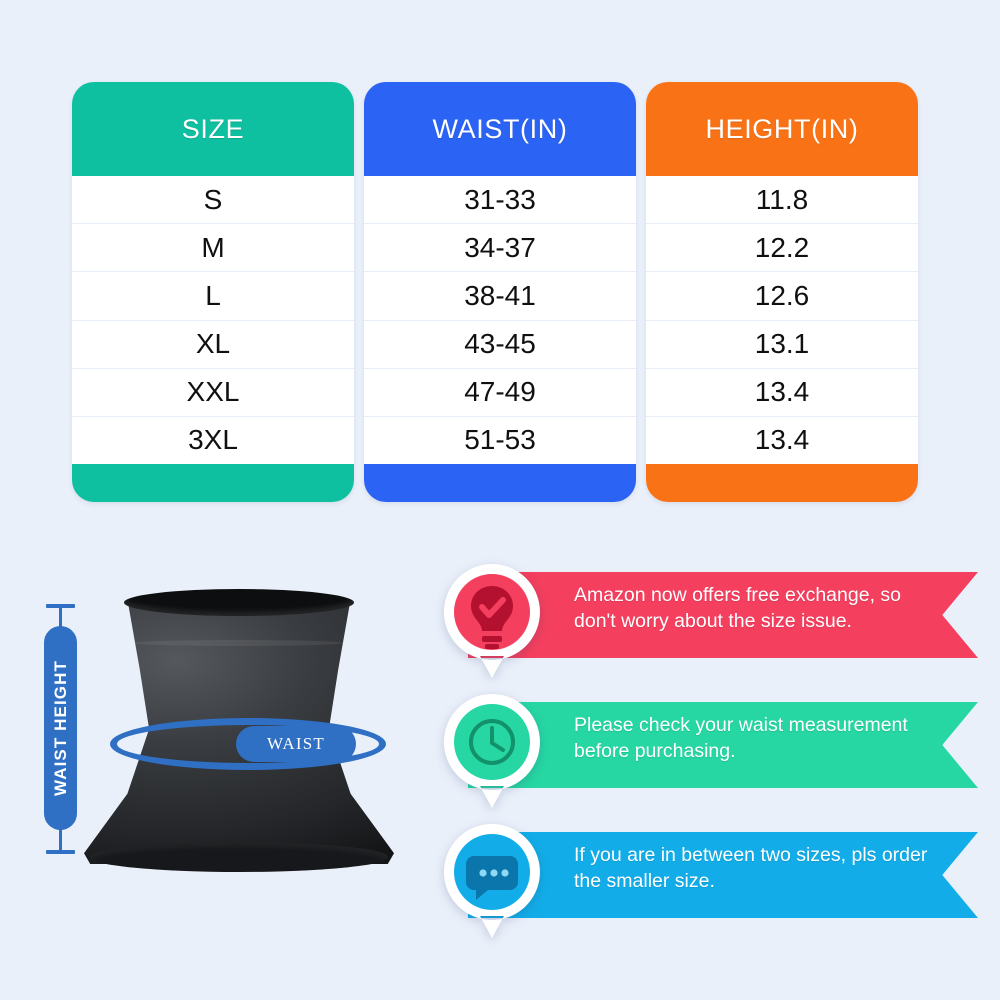 The height and width of the screenshot is (1000, 1000). What do you see at coordinates (782, 392) in the screenshot?
I see `table-cell-height-xxl: 13.4` at bounding box center [782, 392].